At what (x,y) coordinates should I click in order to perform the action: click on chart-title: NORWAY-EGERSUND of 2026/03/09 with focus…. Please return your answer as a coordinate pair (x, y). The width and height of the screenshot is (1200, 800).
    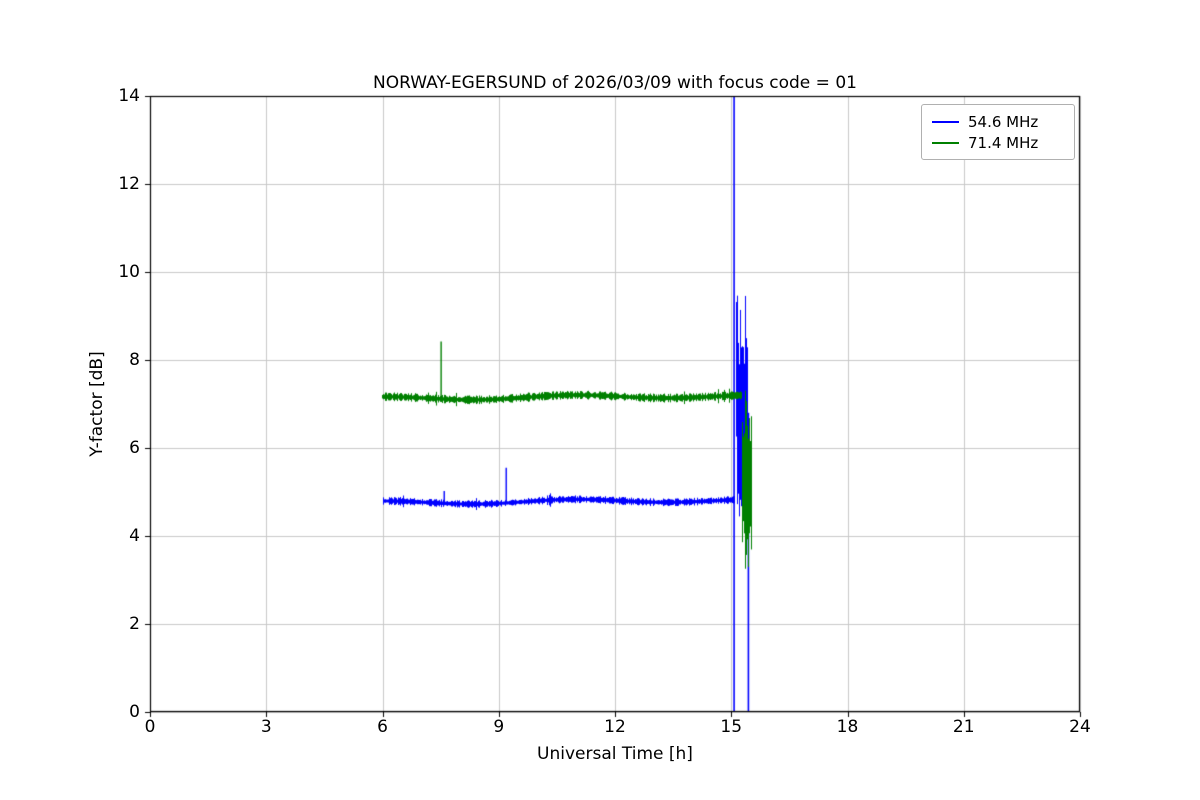
    Looking at the image, I should click on (615, 83).